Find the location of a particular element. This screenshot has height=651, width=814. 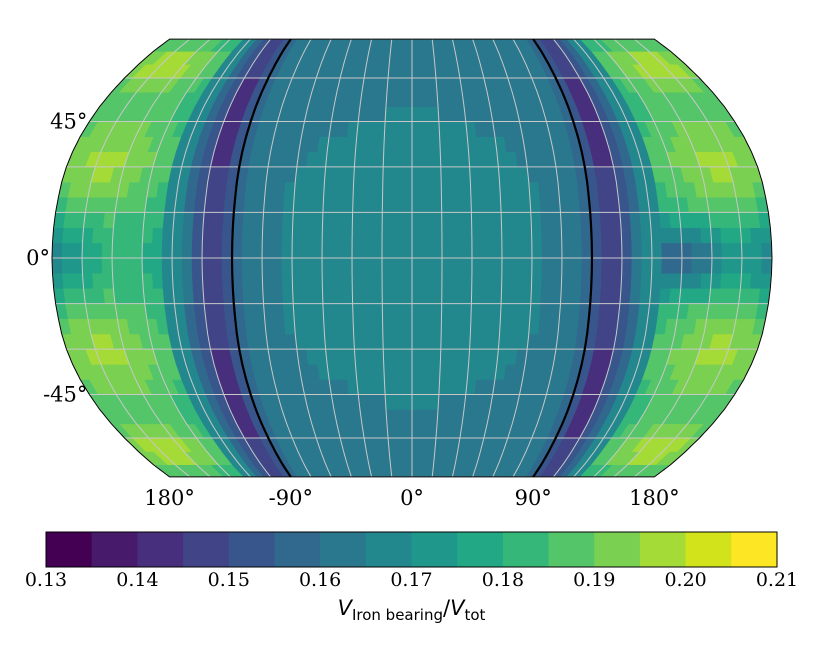

colorbar-label: VIron bearing/Vtot is located at coordinates (412, 610).